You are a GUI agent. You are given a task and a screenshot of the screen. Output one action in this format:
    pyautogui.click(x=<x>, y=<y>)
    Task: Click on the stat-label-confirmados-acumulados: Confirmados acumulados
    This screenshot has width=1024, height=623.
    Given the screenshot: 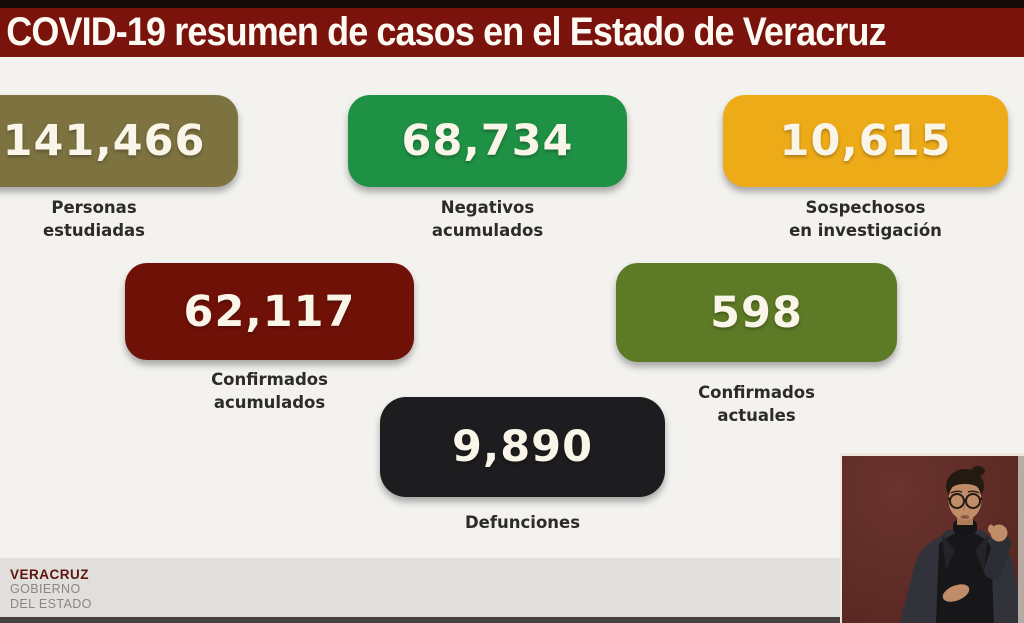 What is the action you would take?
    pyautogui.click(x=269, y=391)
    